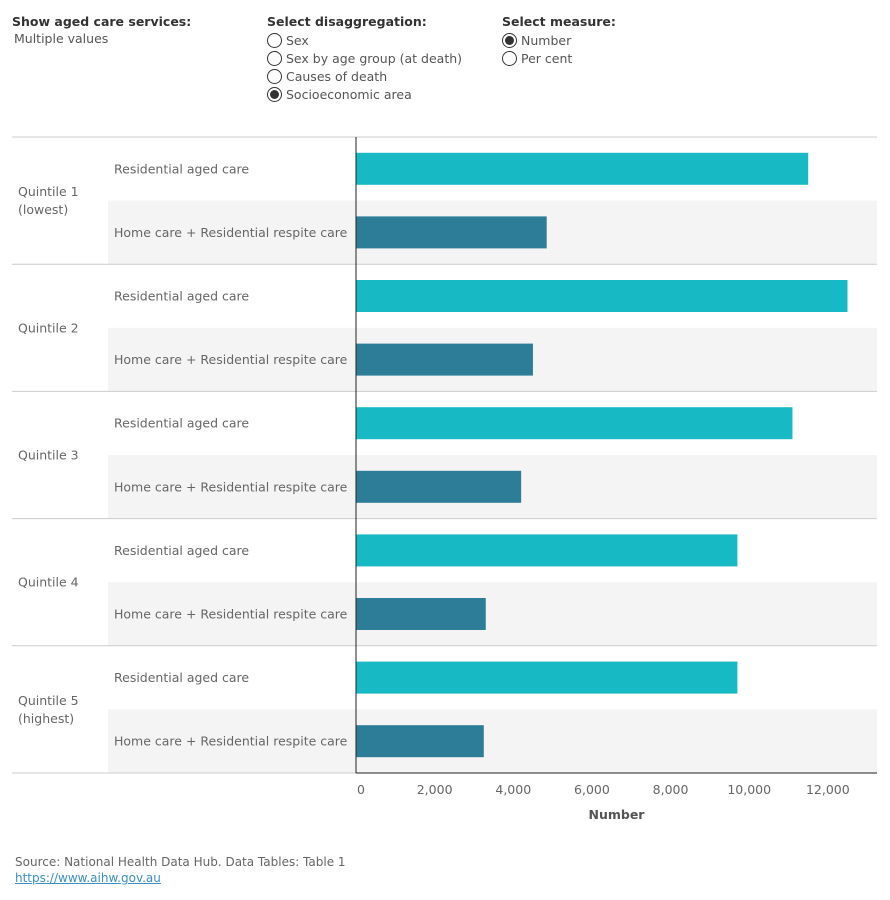 The image size is (890, 900). Describe the element at coordinates (337, 76) in the screenshot. I see `disaggregation-option-label: Causes of death` at that location.